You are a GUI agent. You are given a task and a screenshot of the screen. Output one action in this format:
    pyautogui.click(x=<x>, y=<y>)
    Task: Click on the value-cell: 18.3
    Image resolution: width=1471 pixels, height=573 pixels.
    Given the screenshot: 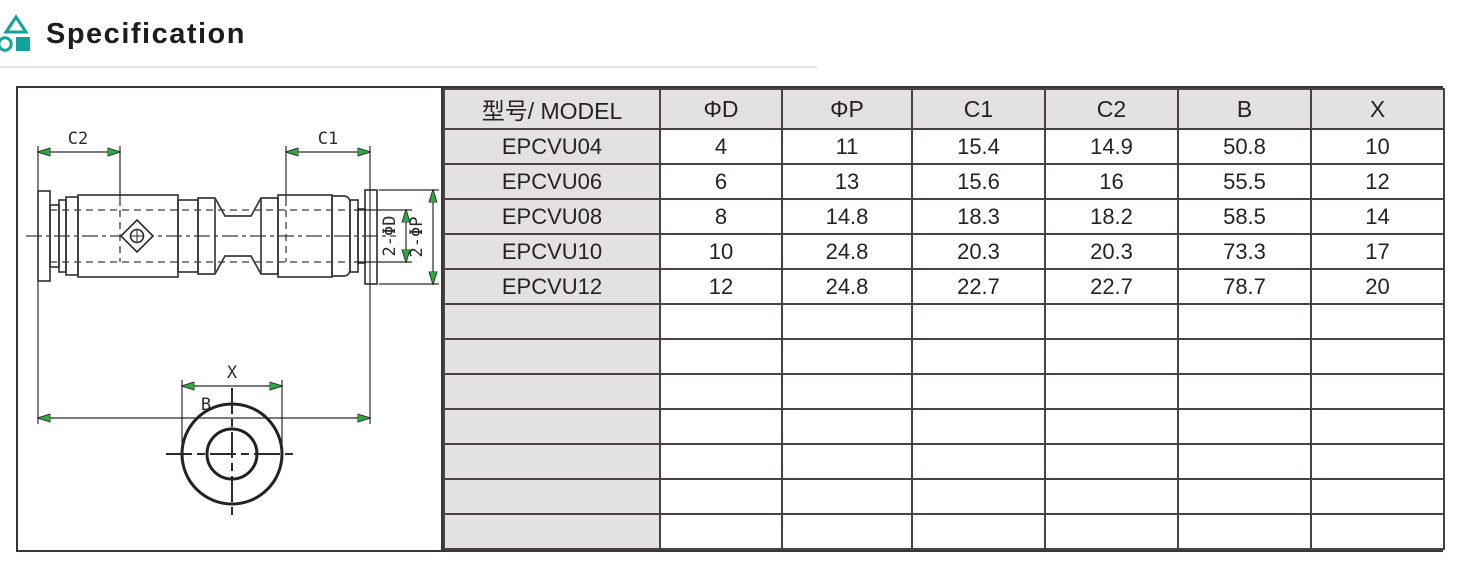 What is the action you would take?
    pyautogui.click(x=978, y=216)
    